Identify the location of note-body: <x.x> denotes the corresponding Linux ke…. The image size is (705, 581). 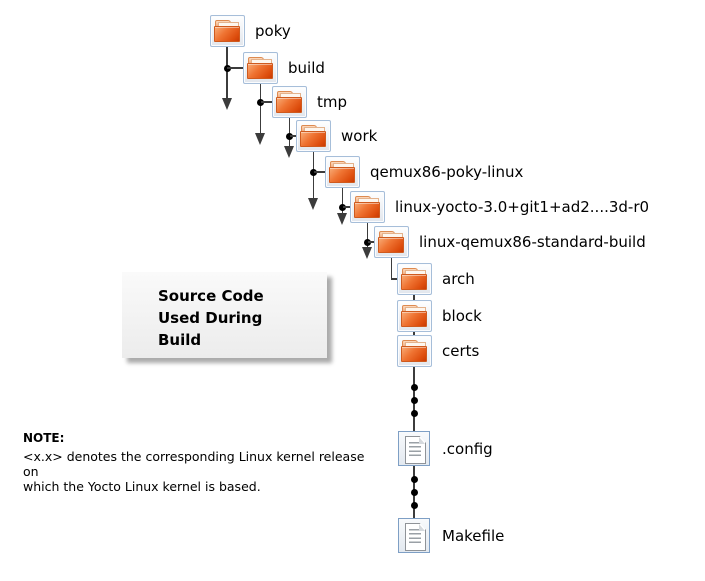
(194, 471).